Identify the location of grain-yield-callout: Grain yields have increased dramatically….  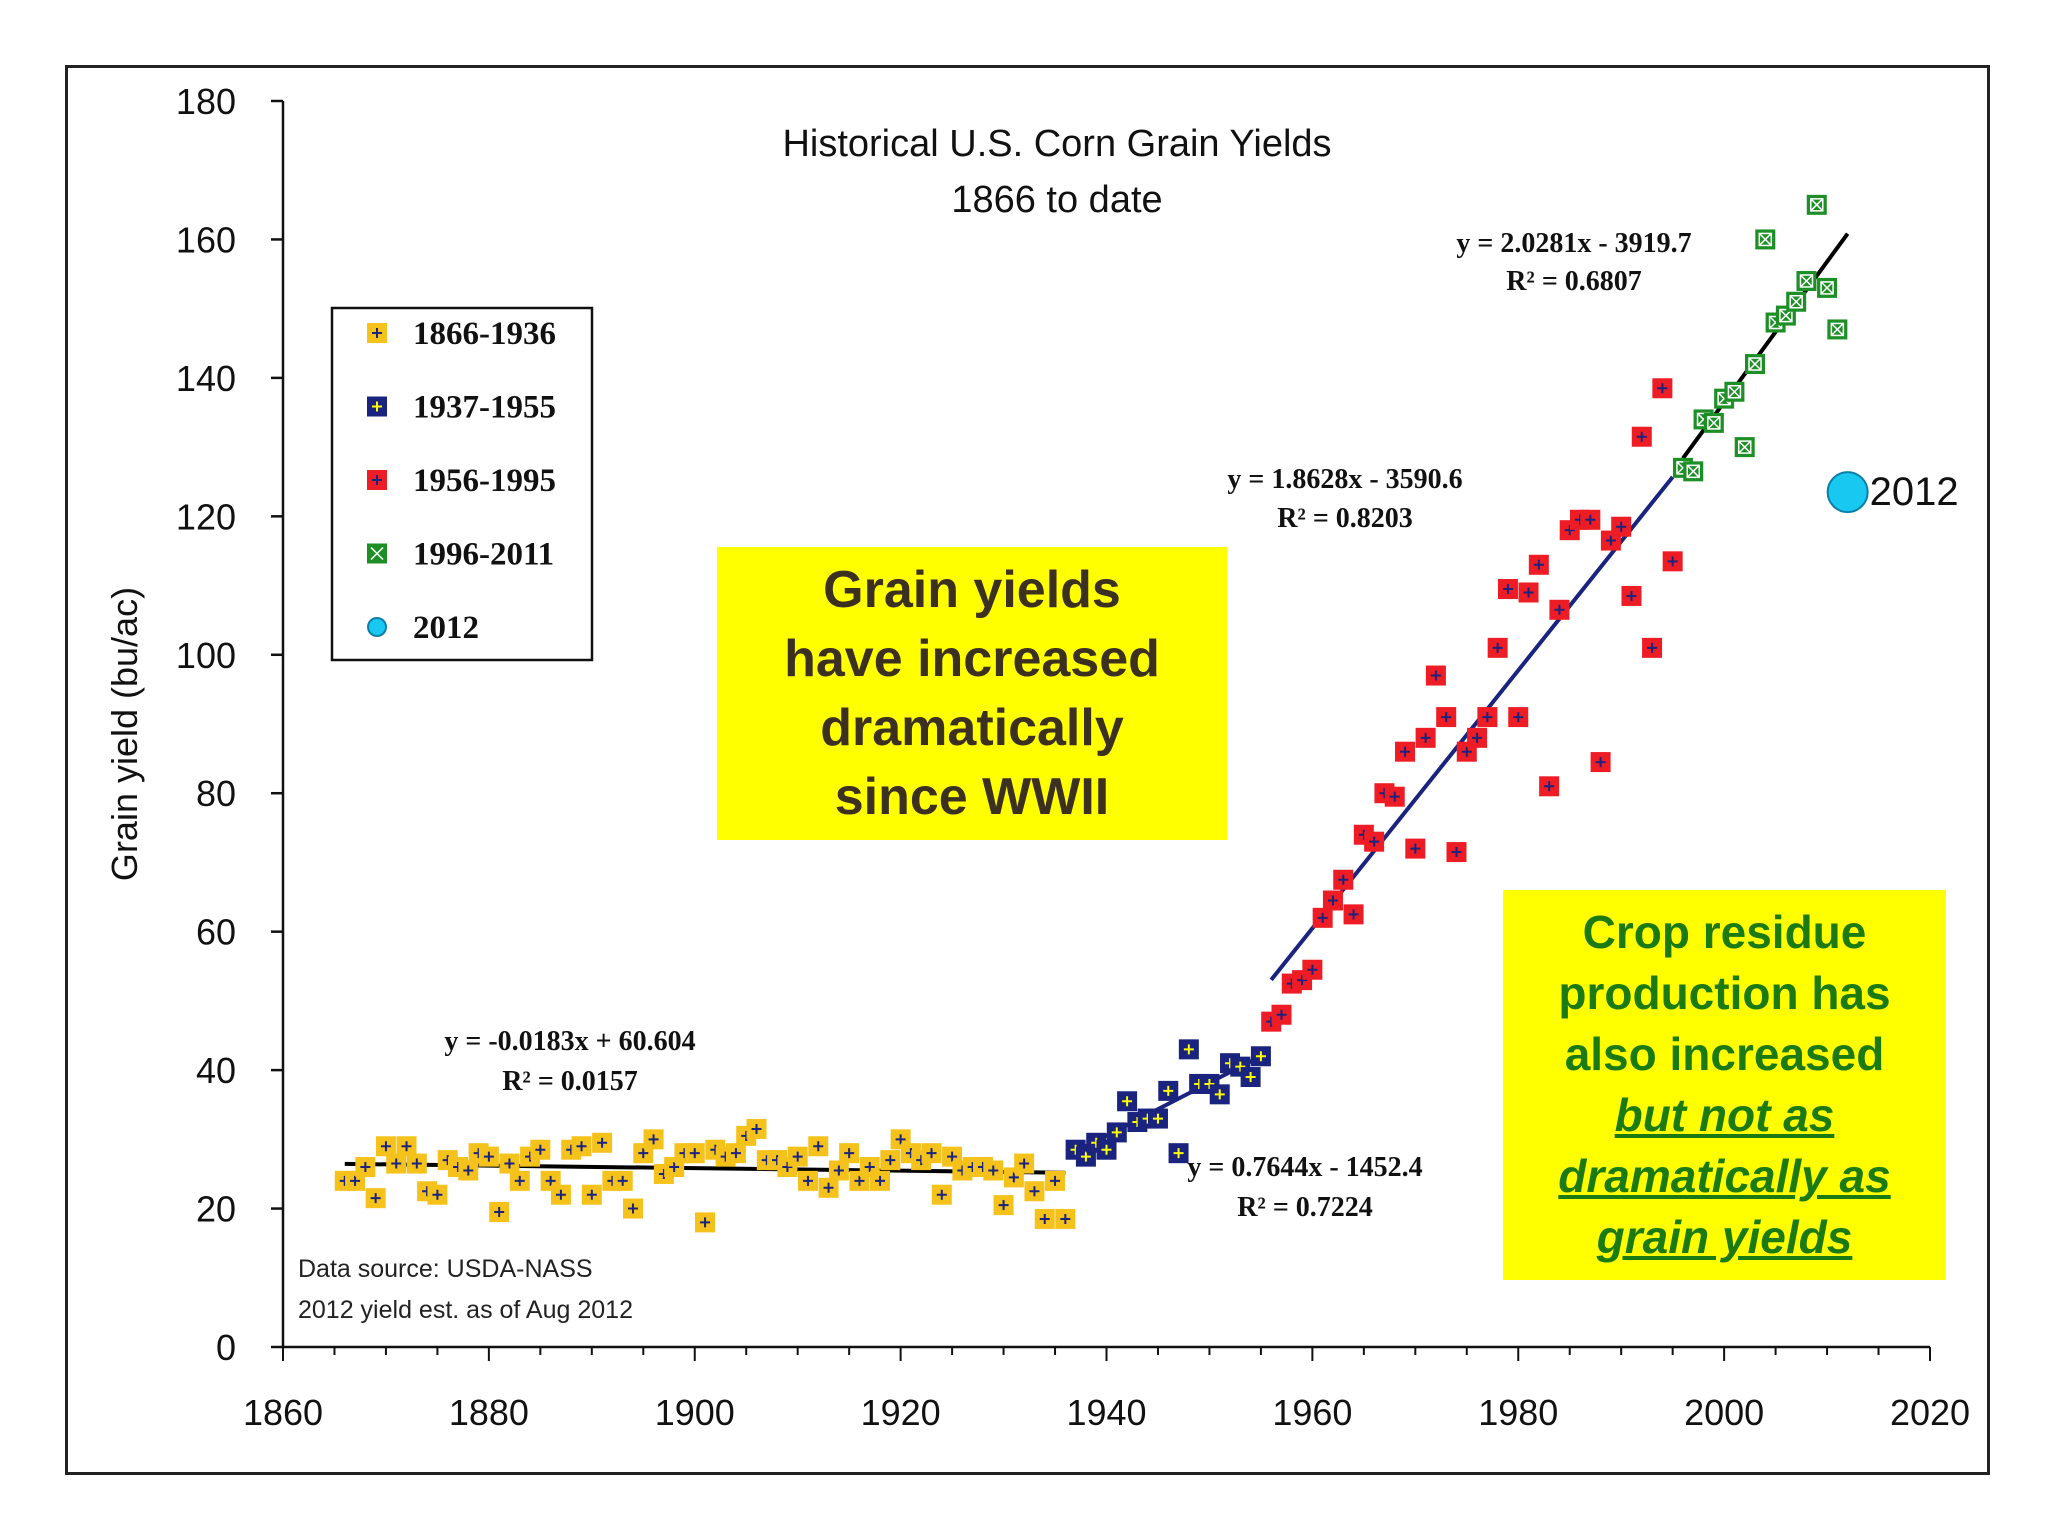
(972, 693).